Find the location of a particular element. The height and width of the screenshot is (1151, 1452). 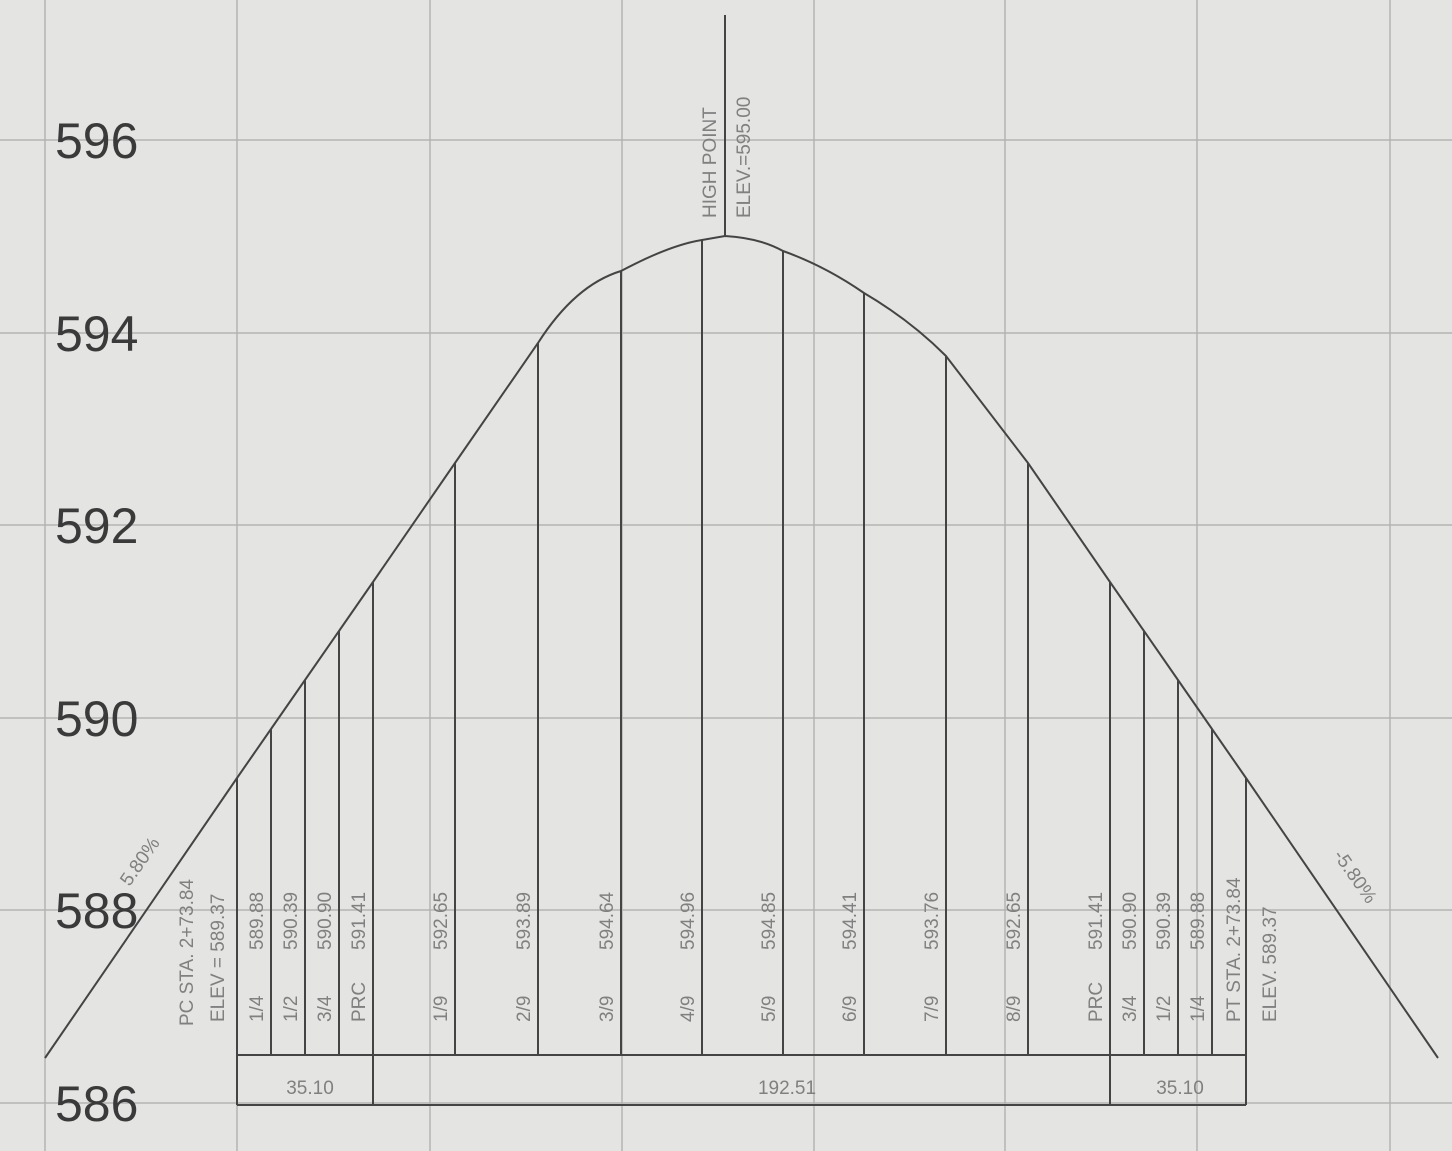

station-label: 4/9 is located at coordinates (688, 1009).